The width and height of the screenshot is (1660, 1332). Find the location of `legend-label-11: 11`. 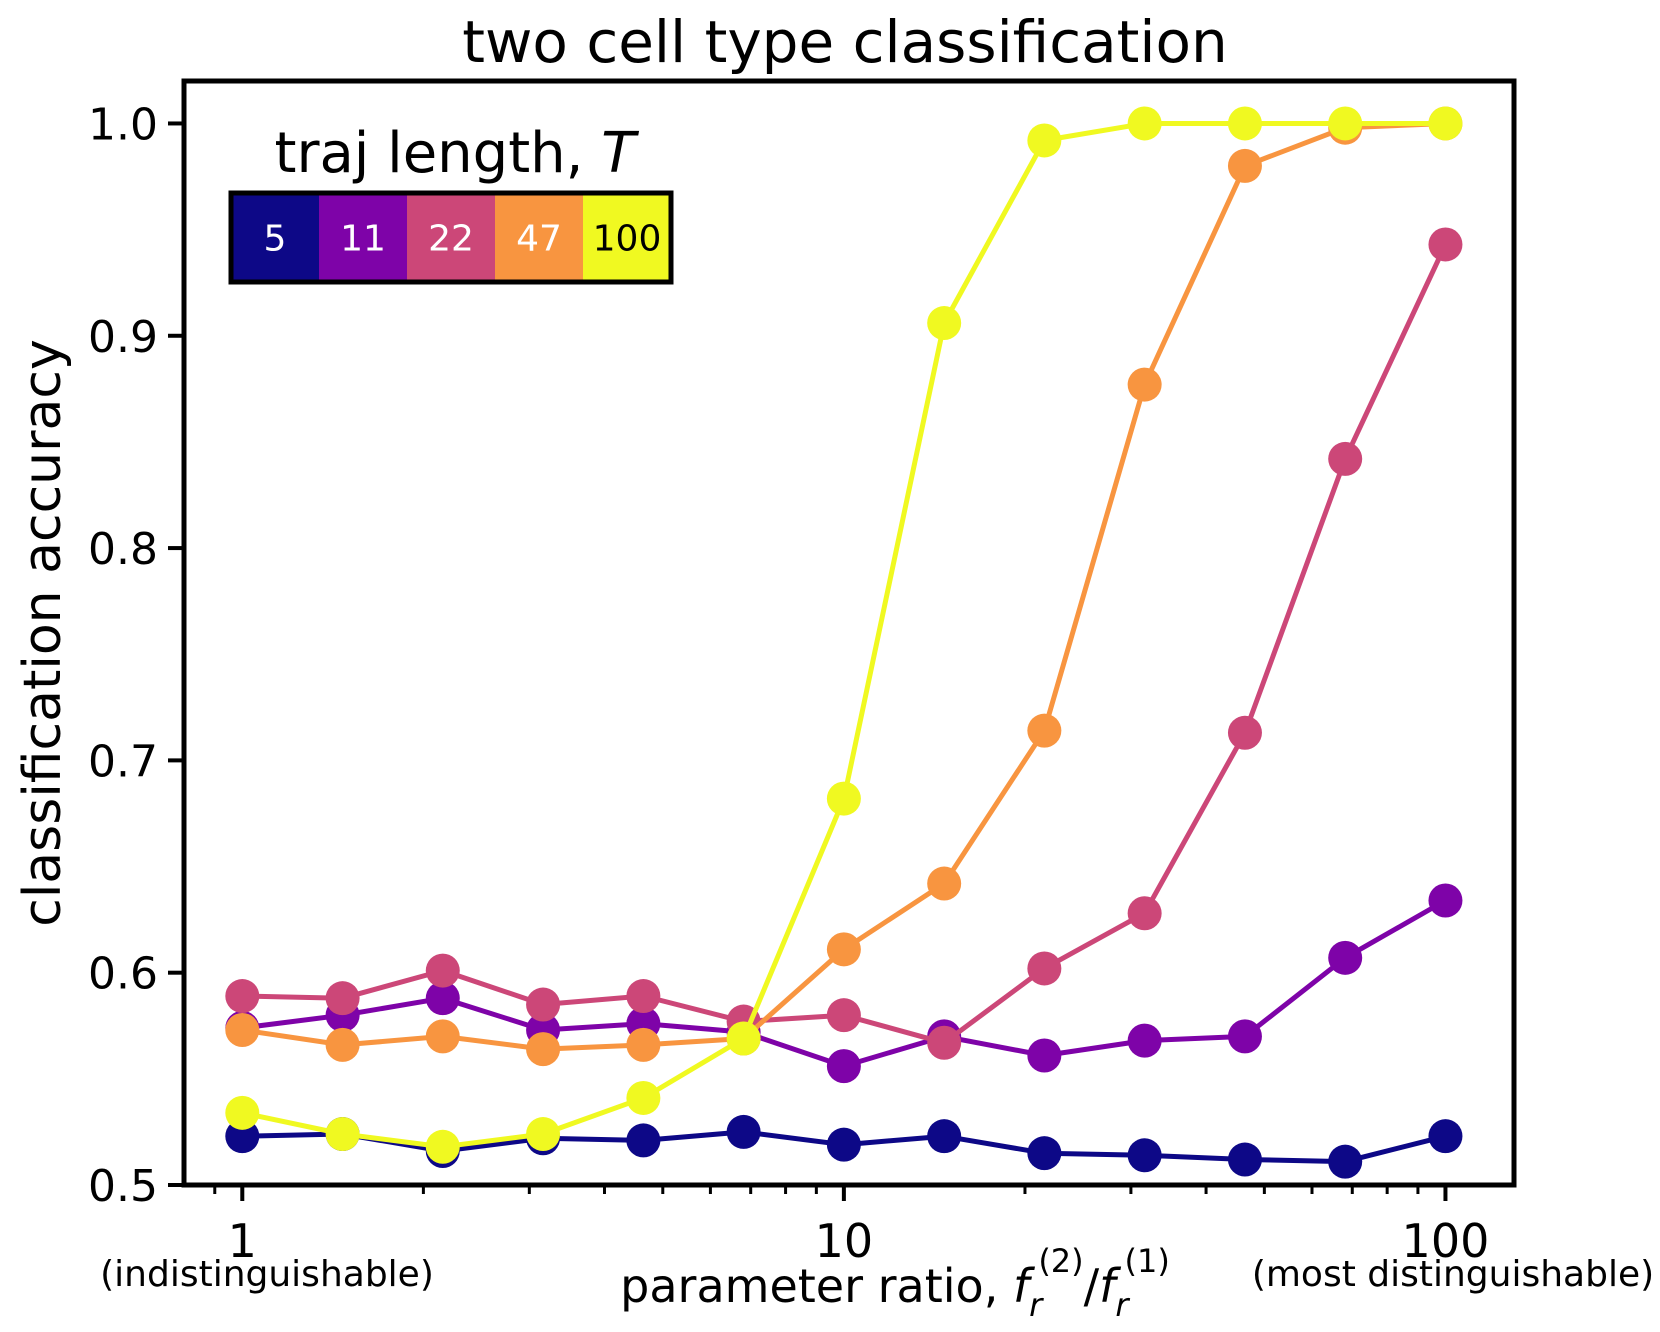

legend-label-11: 11 is located at coordinates (363, 239).